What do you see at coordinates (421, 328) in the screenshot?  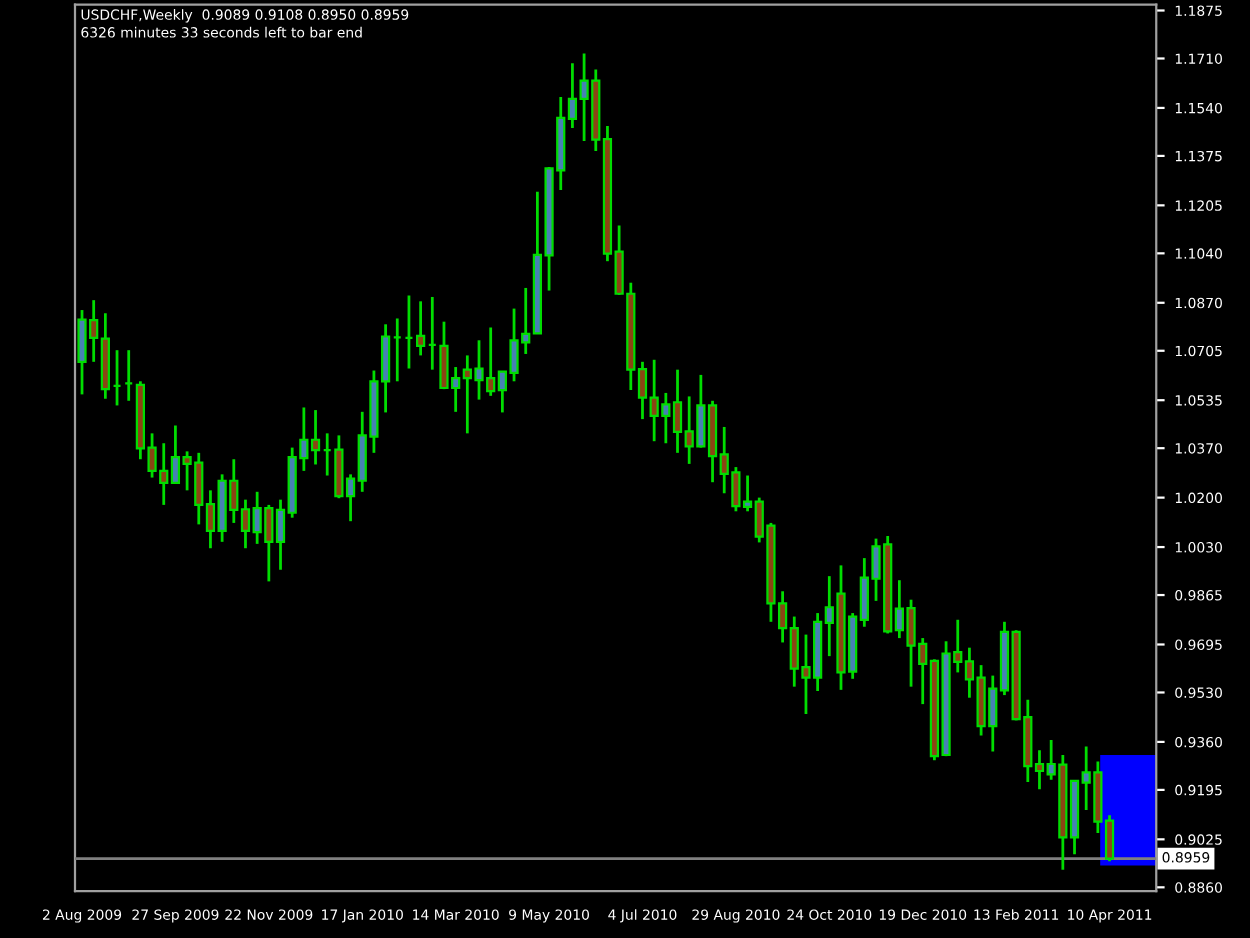 I see `candlestick` at bounding box center [421, 328].